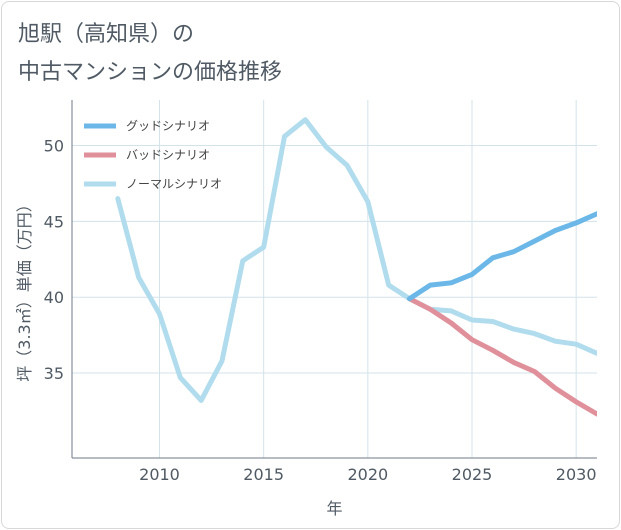 The height and width of the screenshot is (530, 621). Describe the element at coordinates (168, 126) in the screenshot. I see `legend-label-0: グッドシナリオ` at that location.